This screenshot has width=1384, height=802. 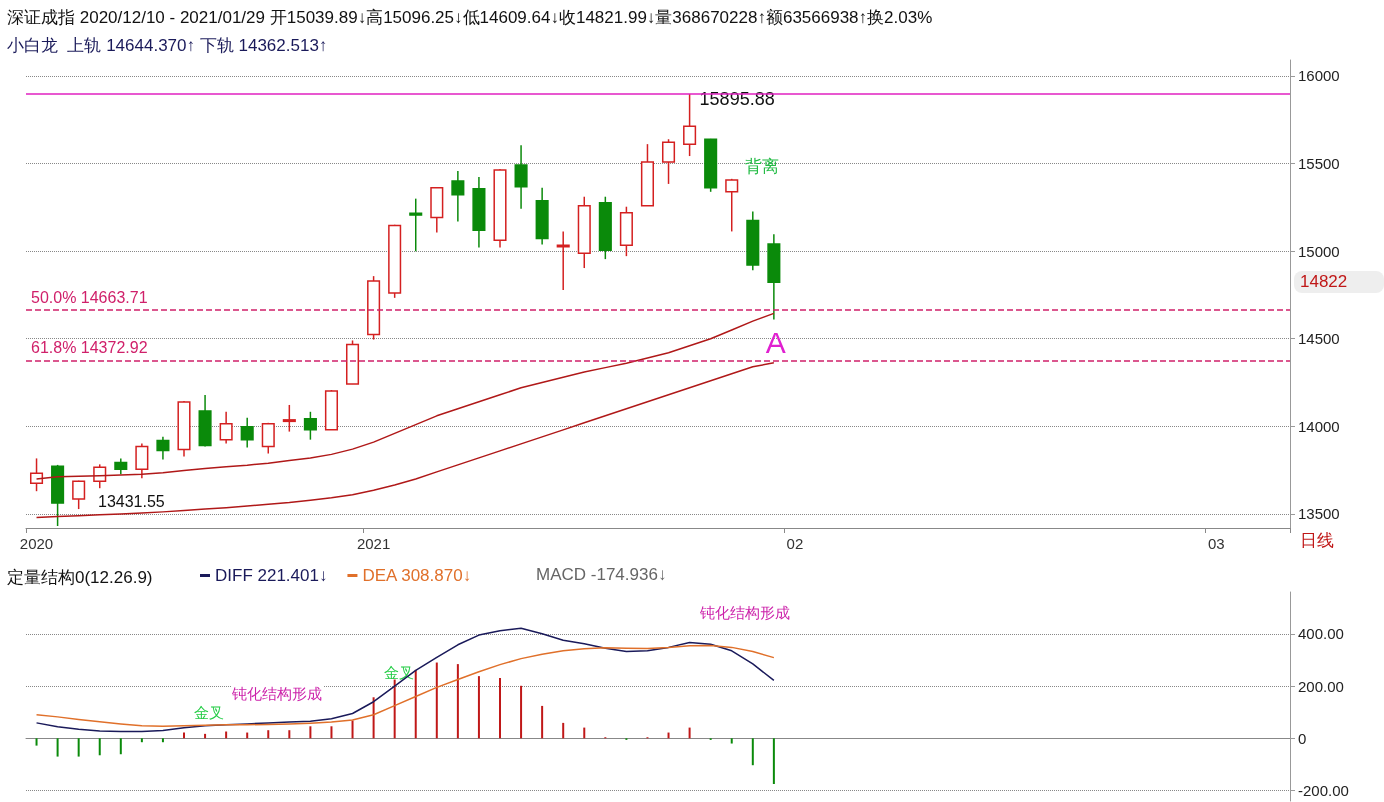 What do you see at coordinates (795, 543) in the screenshot?
I see `x-tick-label: 02` at bounding box center [795, 543].